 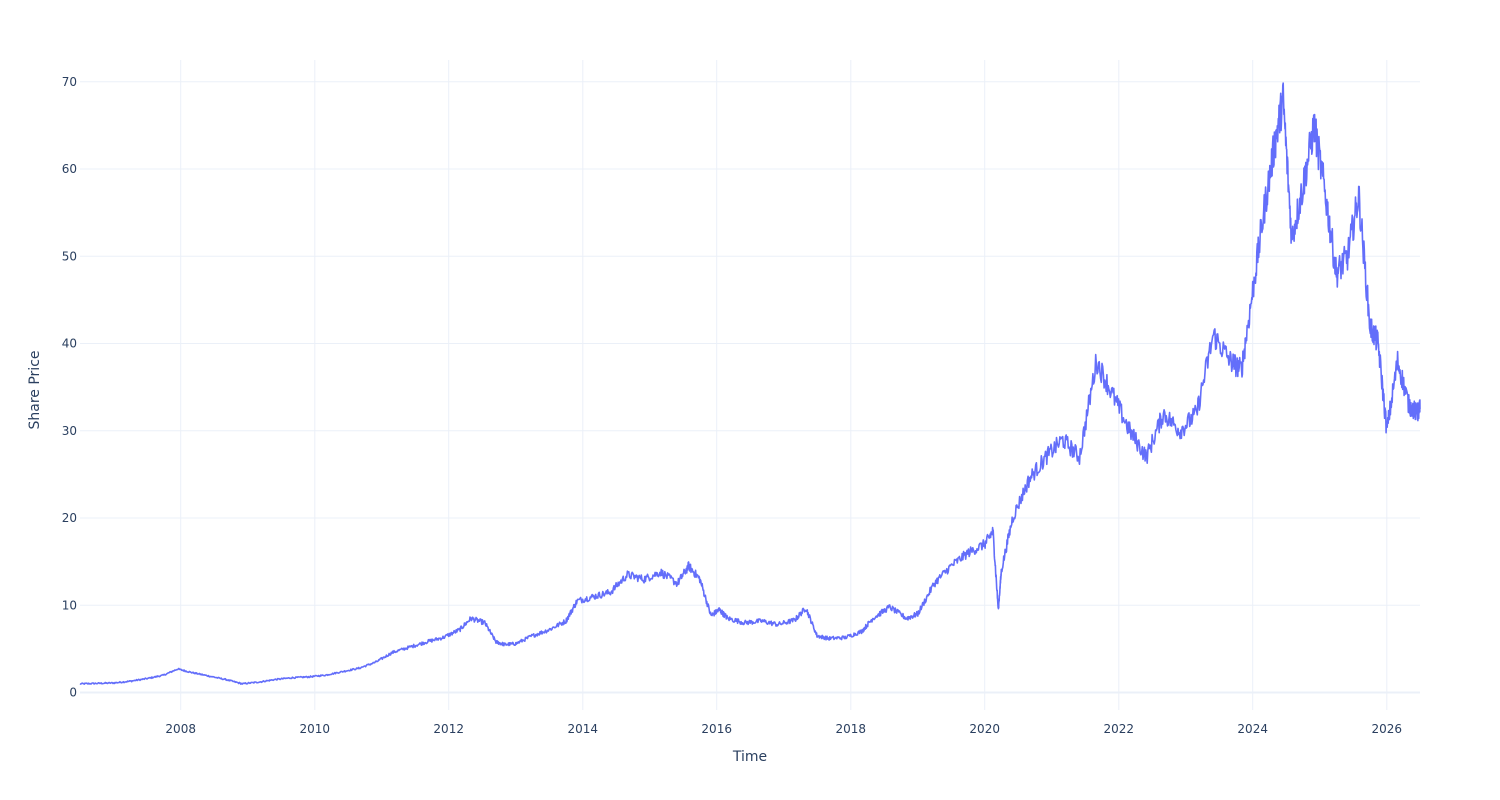 What do you see at coordinates (69, 605) in the screenshot?
I see `y-tick-label: 10` at bounding box center [69, 605].